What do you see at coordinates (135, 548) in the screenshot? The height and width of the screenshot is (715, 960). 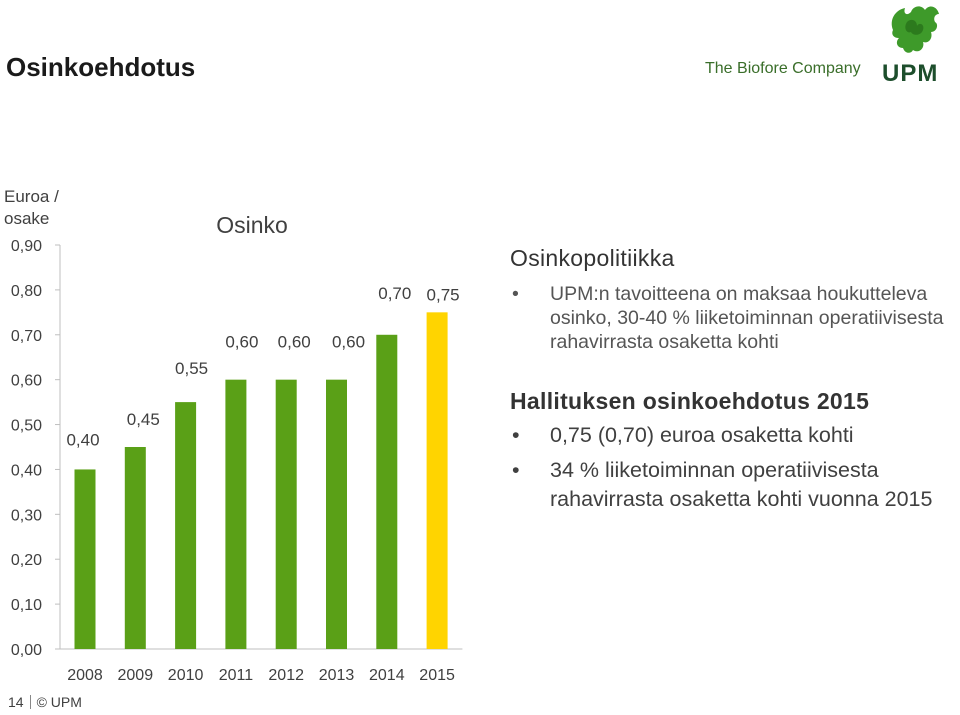 I see `bar-2009` at bounding box center [135, 548].